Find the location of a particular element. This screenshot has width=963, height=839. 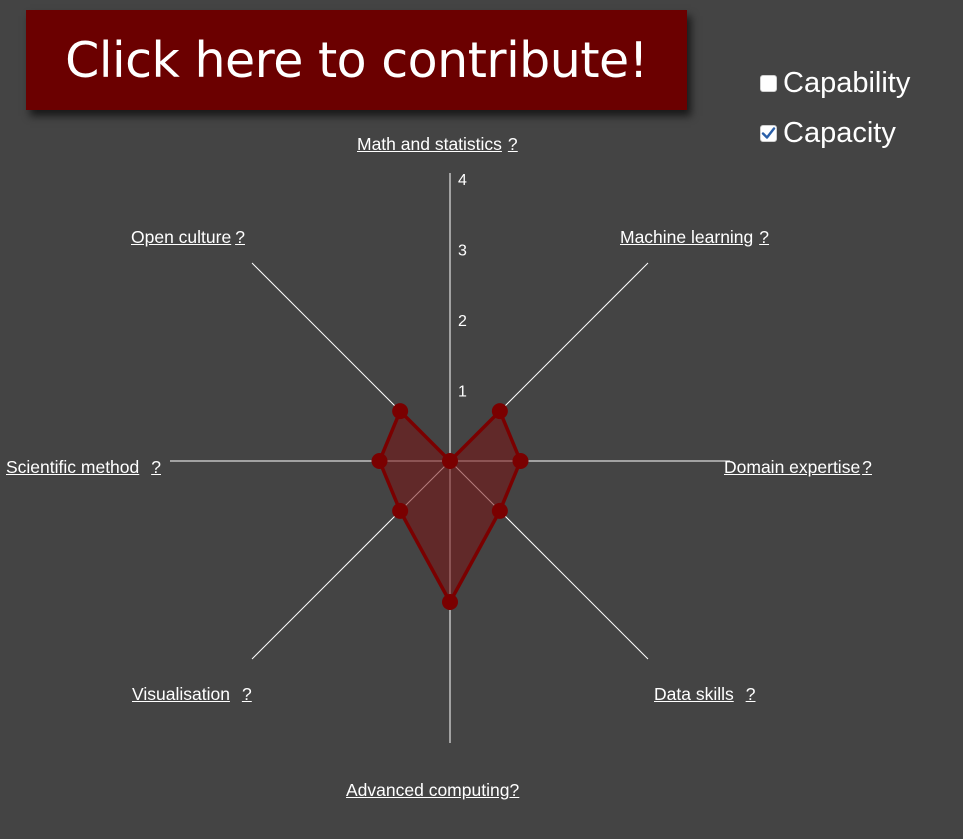

radial-tick-label: 2 is located at coordinates (462, 321).